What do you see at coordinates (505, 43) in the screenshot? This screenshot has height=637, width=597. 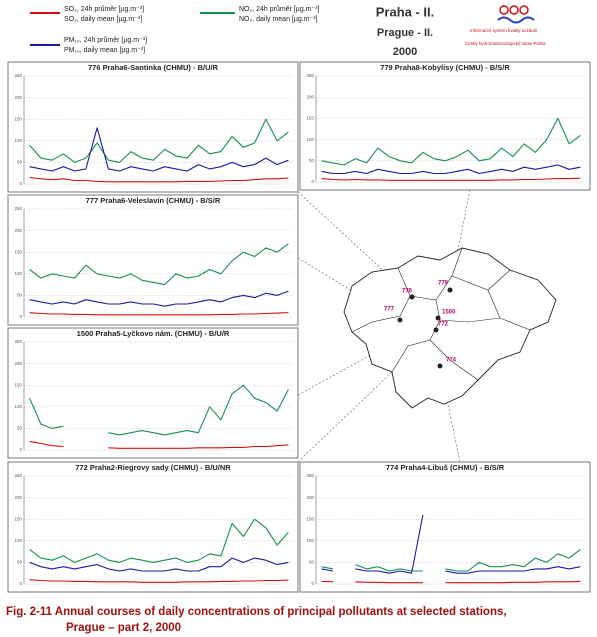 I see `institute: Český hydrometeorologický ústav Praha` at bounding box center [505, 43].